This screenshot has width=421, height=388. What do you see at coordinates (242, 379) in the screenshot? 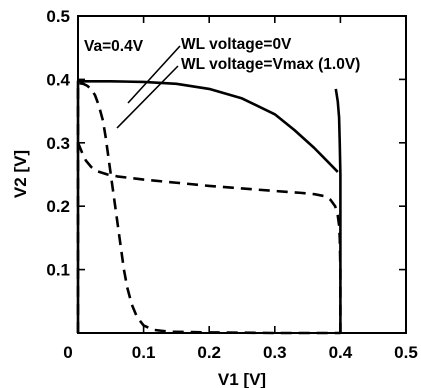
I see `x-axis-label: V1 [V]` at bounding box center [242, 379].